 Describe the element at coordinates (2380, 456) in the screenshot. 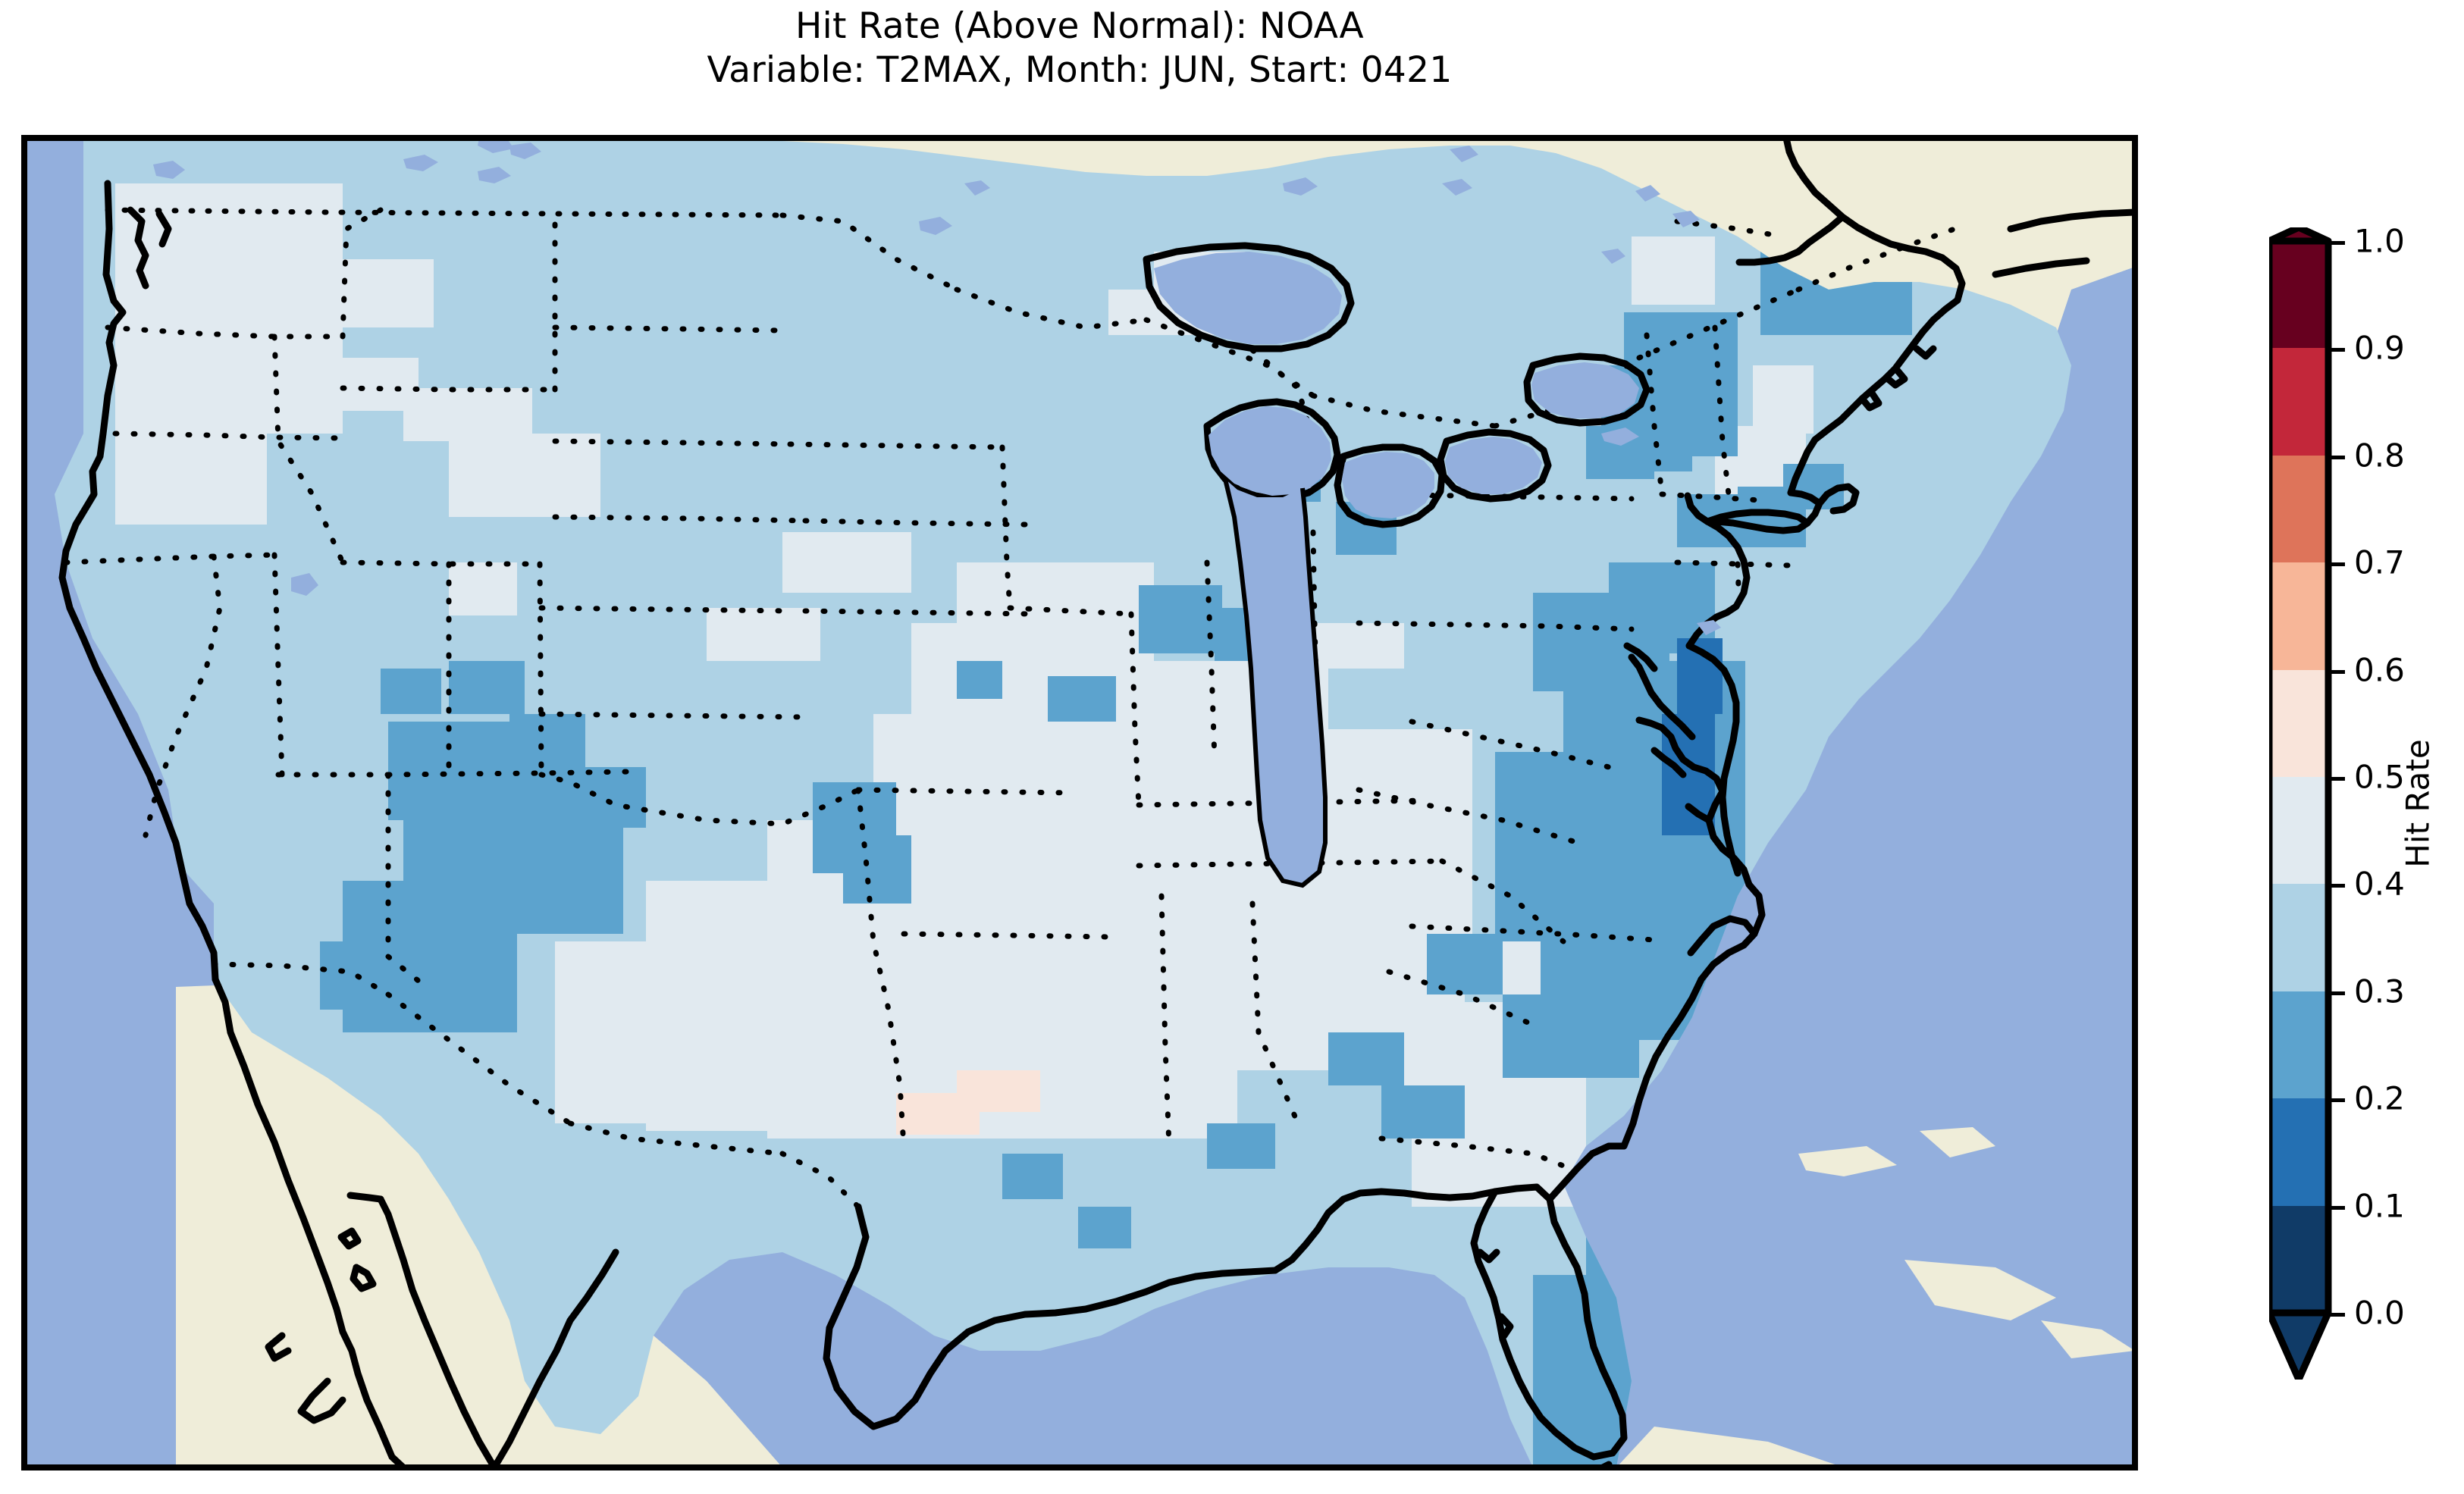

I see `colorbar-tick-label: 0.8` at that location.